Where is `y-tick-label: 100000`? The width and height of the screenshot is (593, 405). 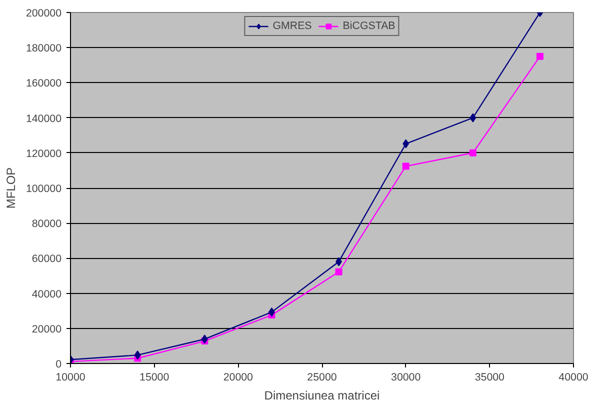 y-tick-label: 100000 is located at coordinates (44, 189).